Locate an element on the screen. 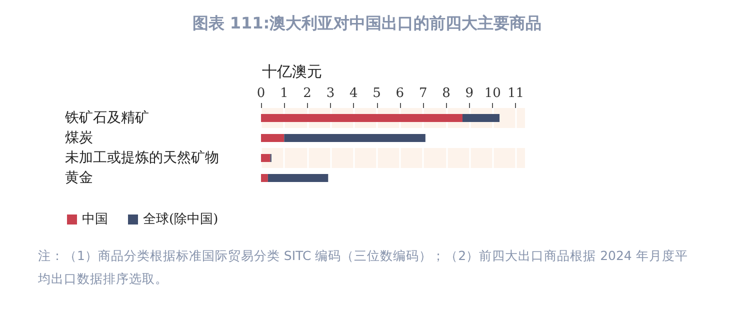 This screenshot has width=734, height=321. x-tick-label: 11 is located at coordinates (515, 93).